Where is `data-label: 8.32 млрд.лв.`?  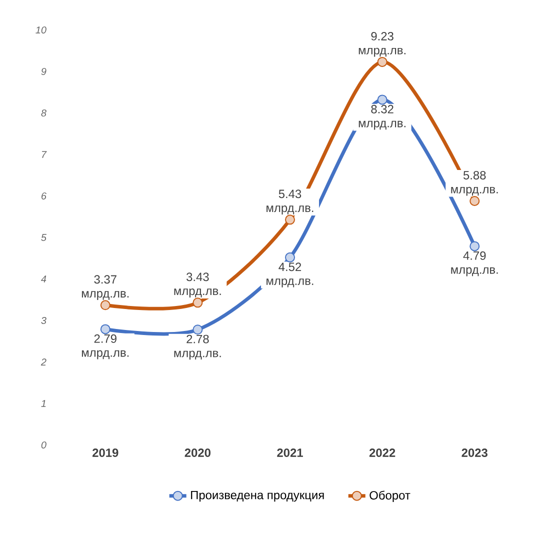
data-label: 8.32 млрд.лв. is located at coordinates (382, 117).